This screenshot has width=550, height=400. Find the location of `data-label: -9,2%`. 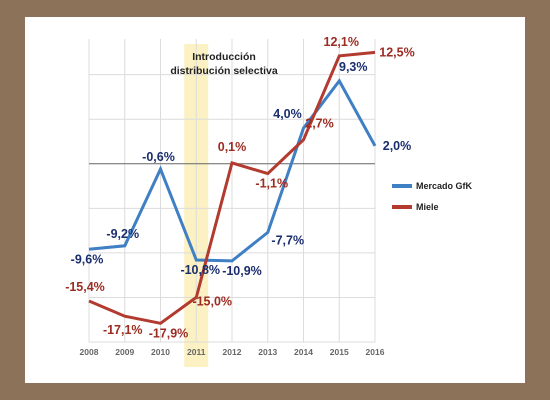

data-label: -9,2% is located at coordinates (122, 234).